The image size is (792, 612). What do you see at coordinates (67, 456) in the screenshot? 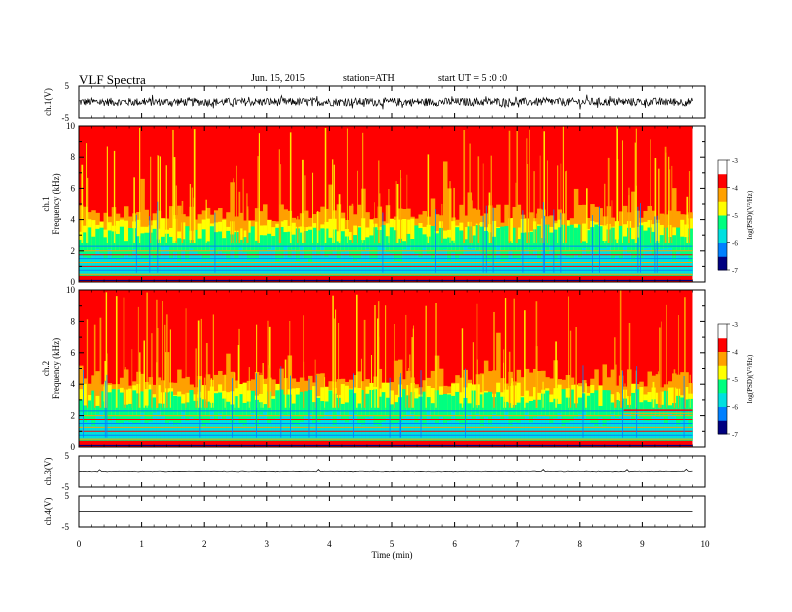
I see `y-tick-label: 5` at bounding box center [67, 456].